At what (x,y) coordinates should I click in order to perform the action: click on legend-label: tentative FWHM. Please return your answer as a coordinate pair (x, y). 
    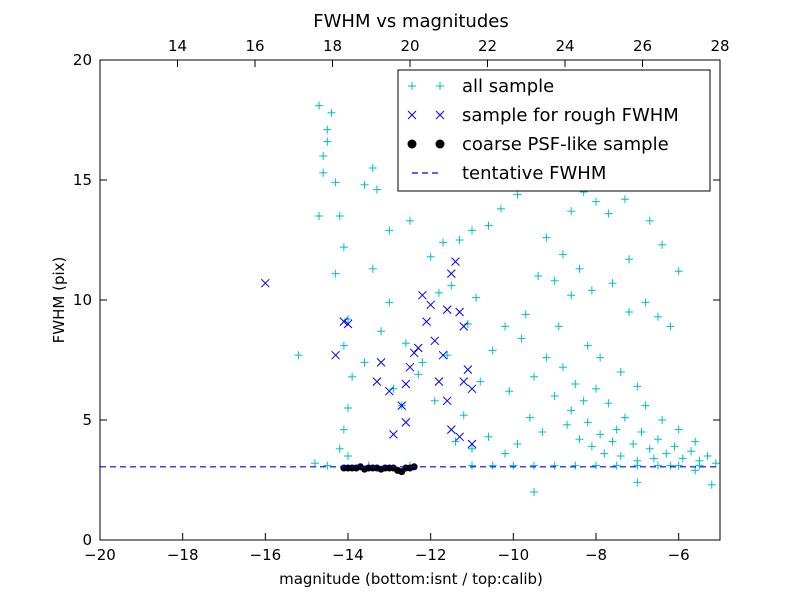
    Looking at the image, I should click on (534, 173).